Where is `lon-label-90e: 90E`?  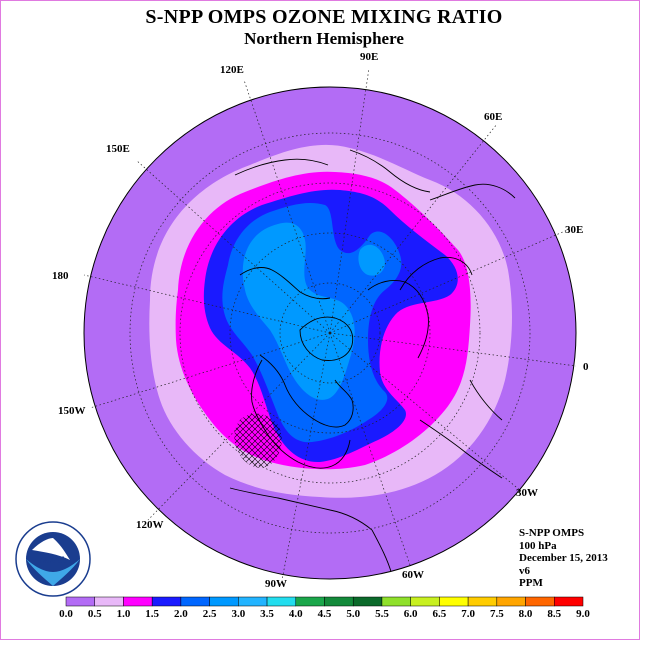
lon-label-90e: 90E is located at coordinates (369, 57).